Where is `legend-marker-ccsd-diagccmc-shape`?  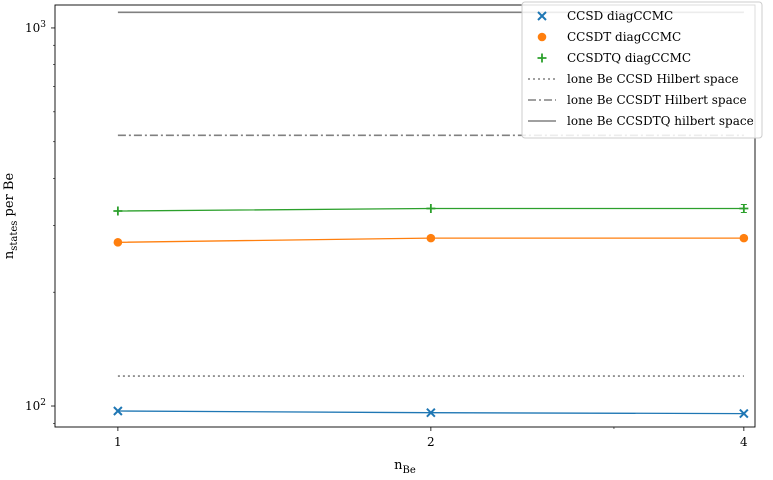
legend-marker-ccsd-diagccmc-shape is located at coordinates (542, 16).